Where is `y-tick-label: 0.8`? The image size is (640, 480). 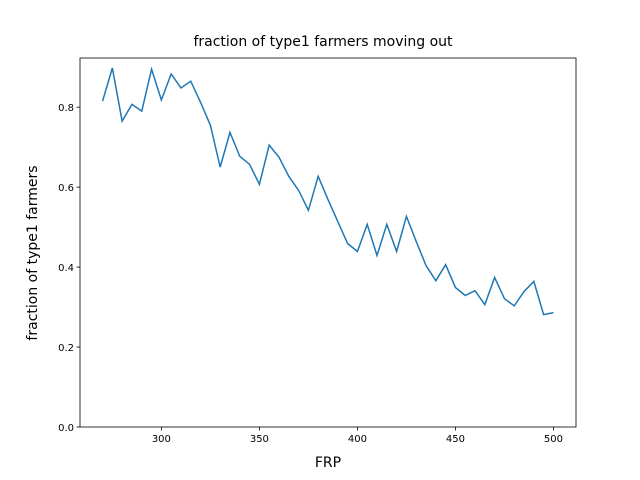
y-tick-label: 0.8 is located at coordinates (66, 108).